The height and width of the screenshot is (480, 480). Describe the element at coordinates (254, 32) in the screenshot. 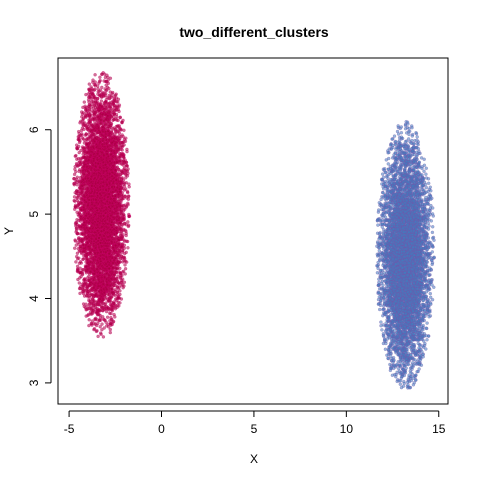

I see `chart-title: two_different_clusters` at that location.